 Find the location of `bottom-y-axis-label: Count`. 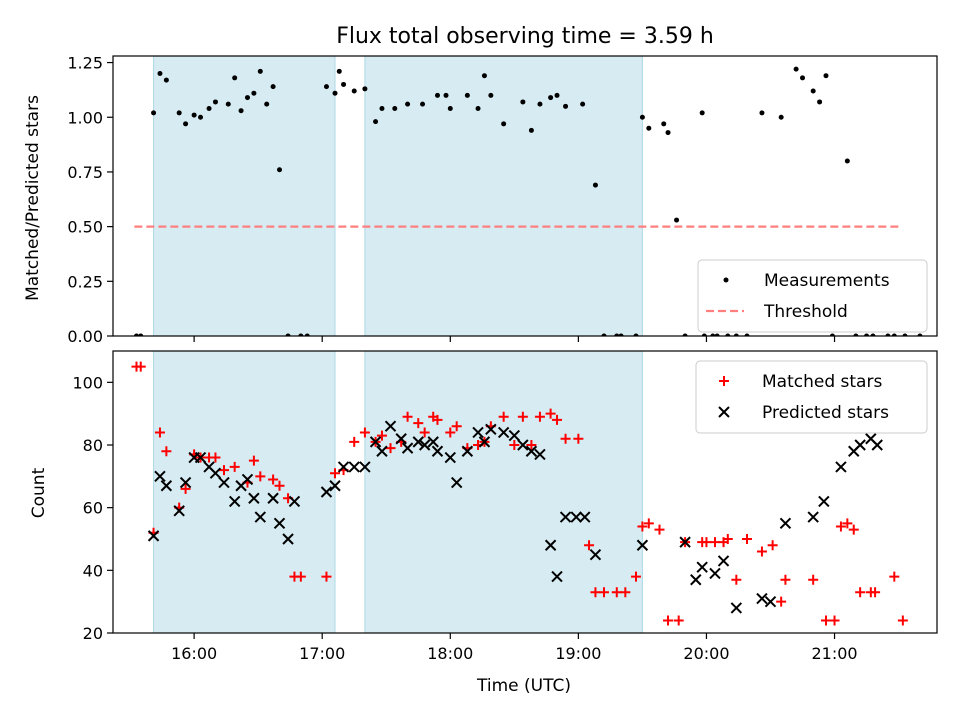

bottom-y-axis-label: Count is located at coordinates (39, 492).